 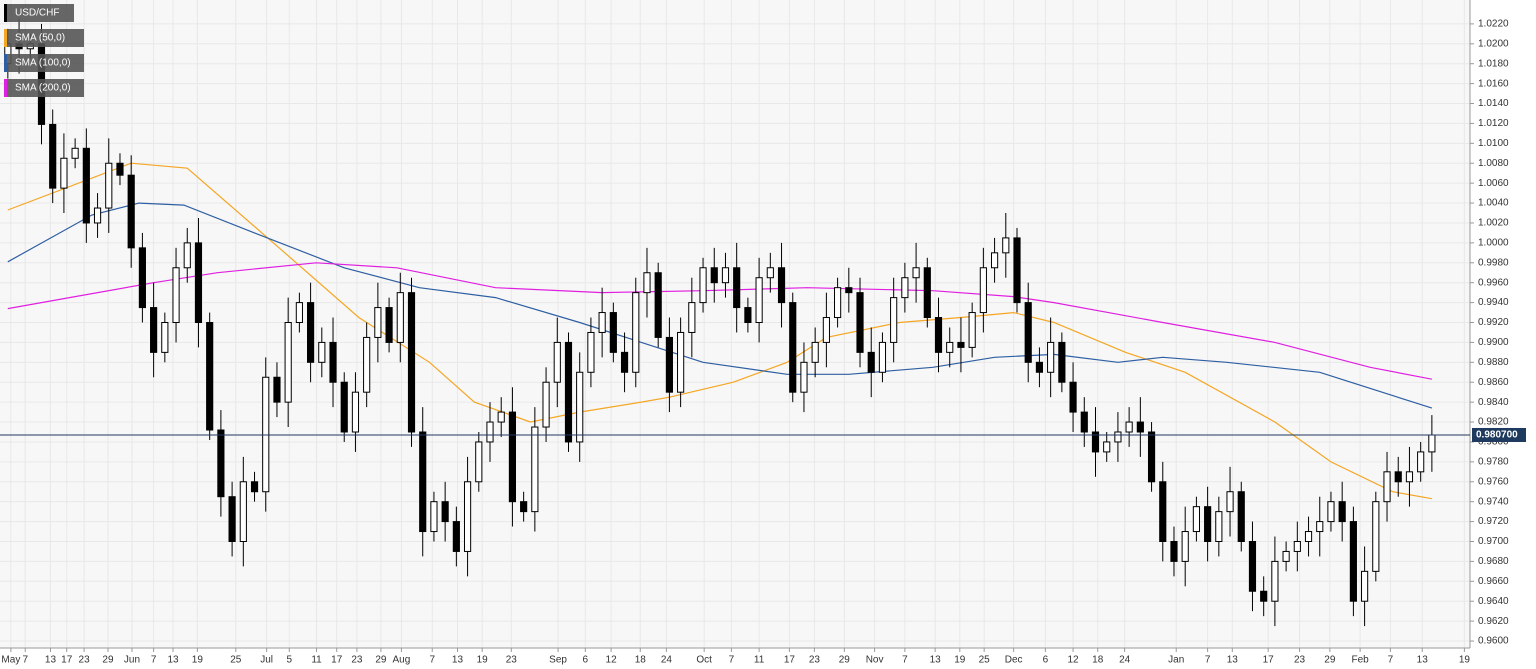 What do you see at coordinates (985, 660) in the screenshot?
I see `x-tick-label: 25` at bounding box center [985, 660].